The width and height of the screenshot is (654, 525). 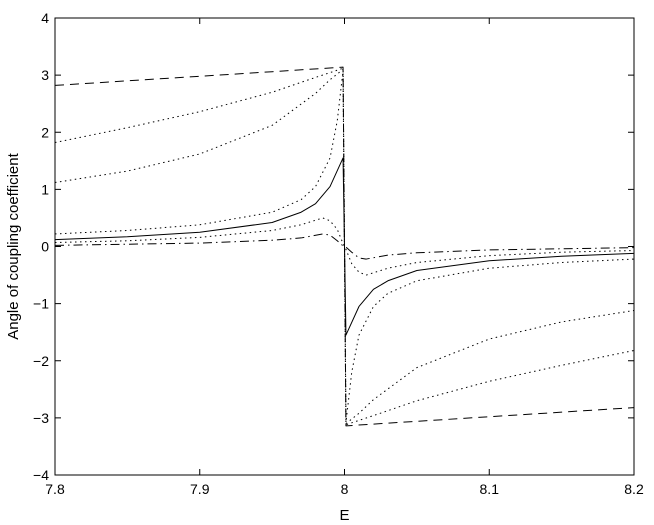 I want to click on y-tick-label: 2, so click(x=45, y=132).